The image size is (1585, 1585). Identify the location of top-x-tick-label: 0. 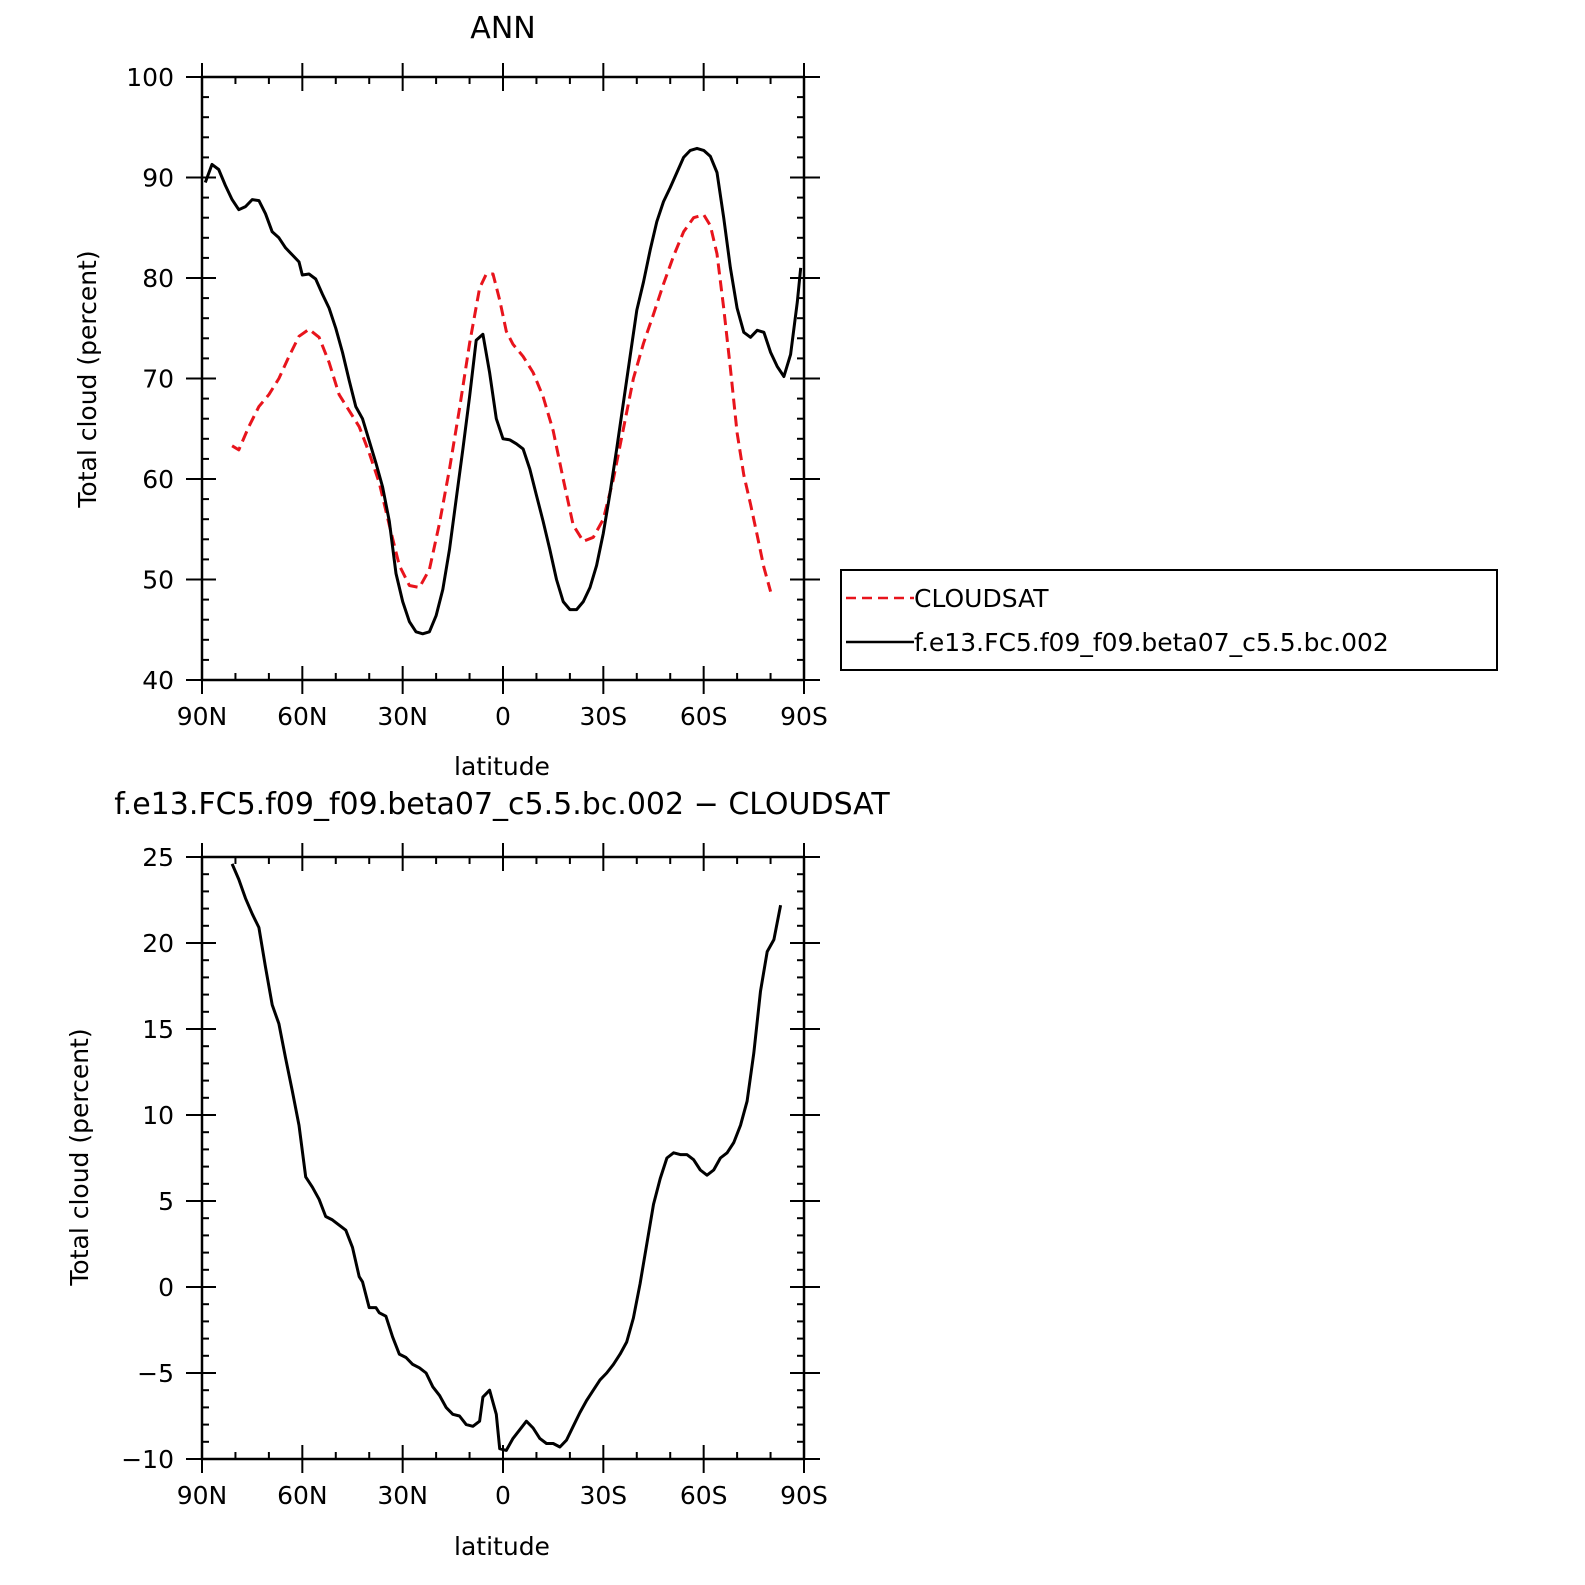
(503, 716).